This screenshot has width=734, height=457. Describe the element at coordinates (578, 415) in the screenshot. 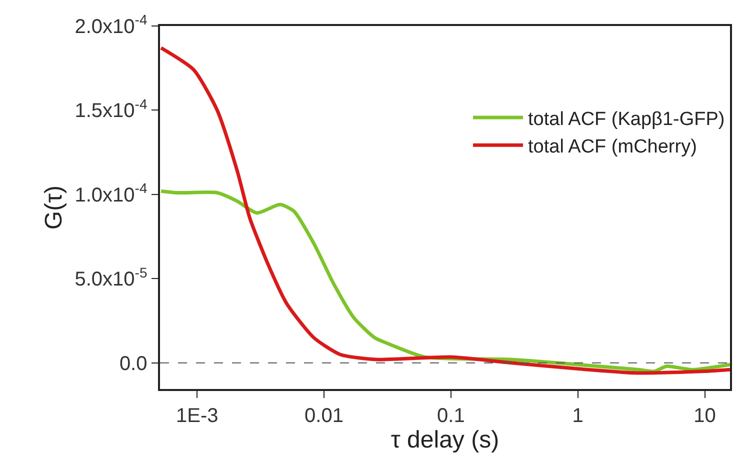

I see `x-tick-label: 1` at that location.